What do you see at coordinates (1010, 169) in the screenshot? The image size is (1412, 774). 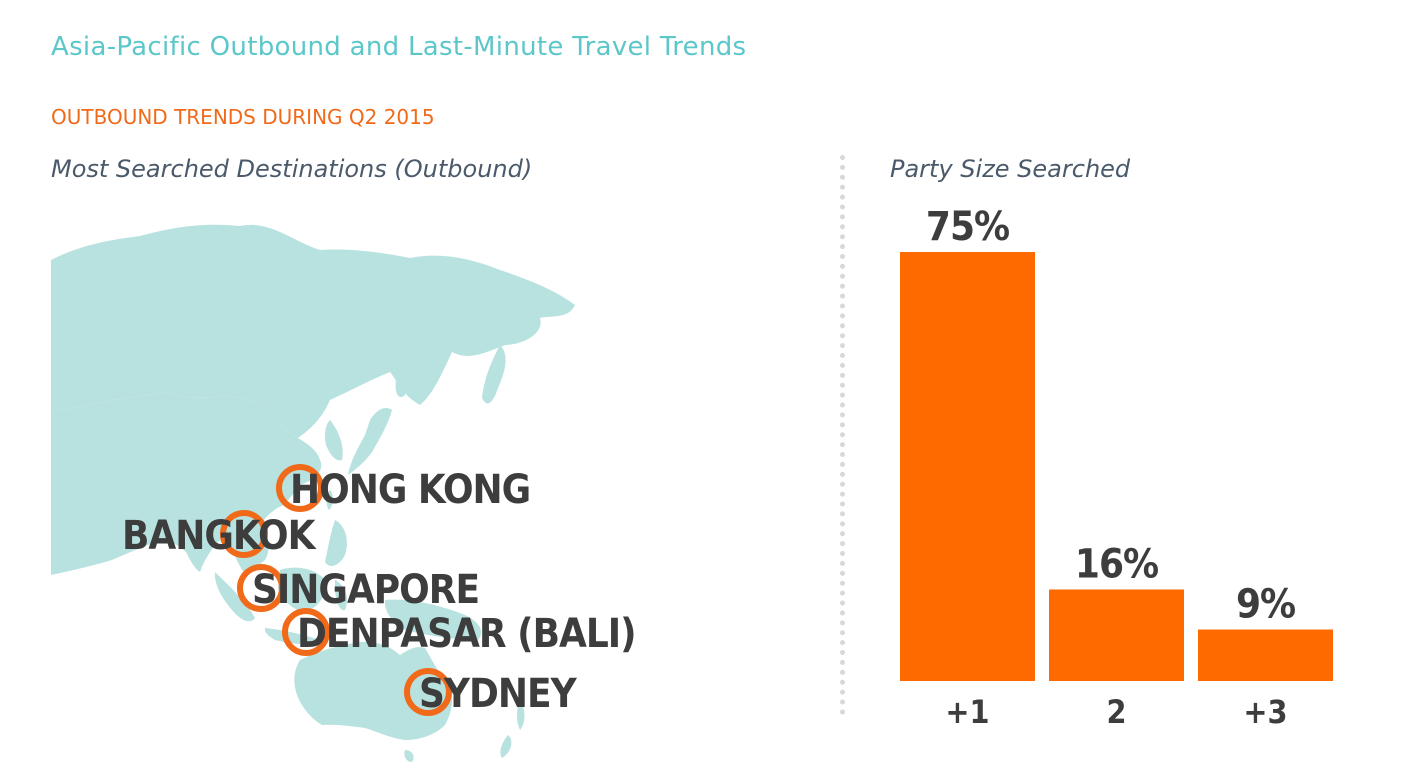 I see `chart-title: Party Size Searched` at bounding box center [1010, 169].